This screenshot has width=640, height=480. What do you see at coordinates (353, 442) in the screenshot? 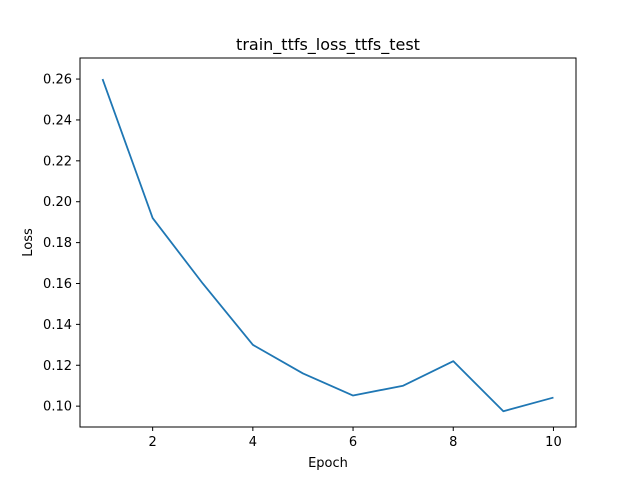
I see `x-tick-label: 6` at bounding box center [353, 442].